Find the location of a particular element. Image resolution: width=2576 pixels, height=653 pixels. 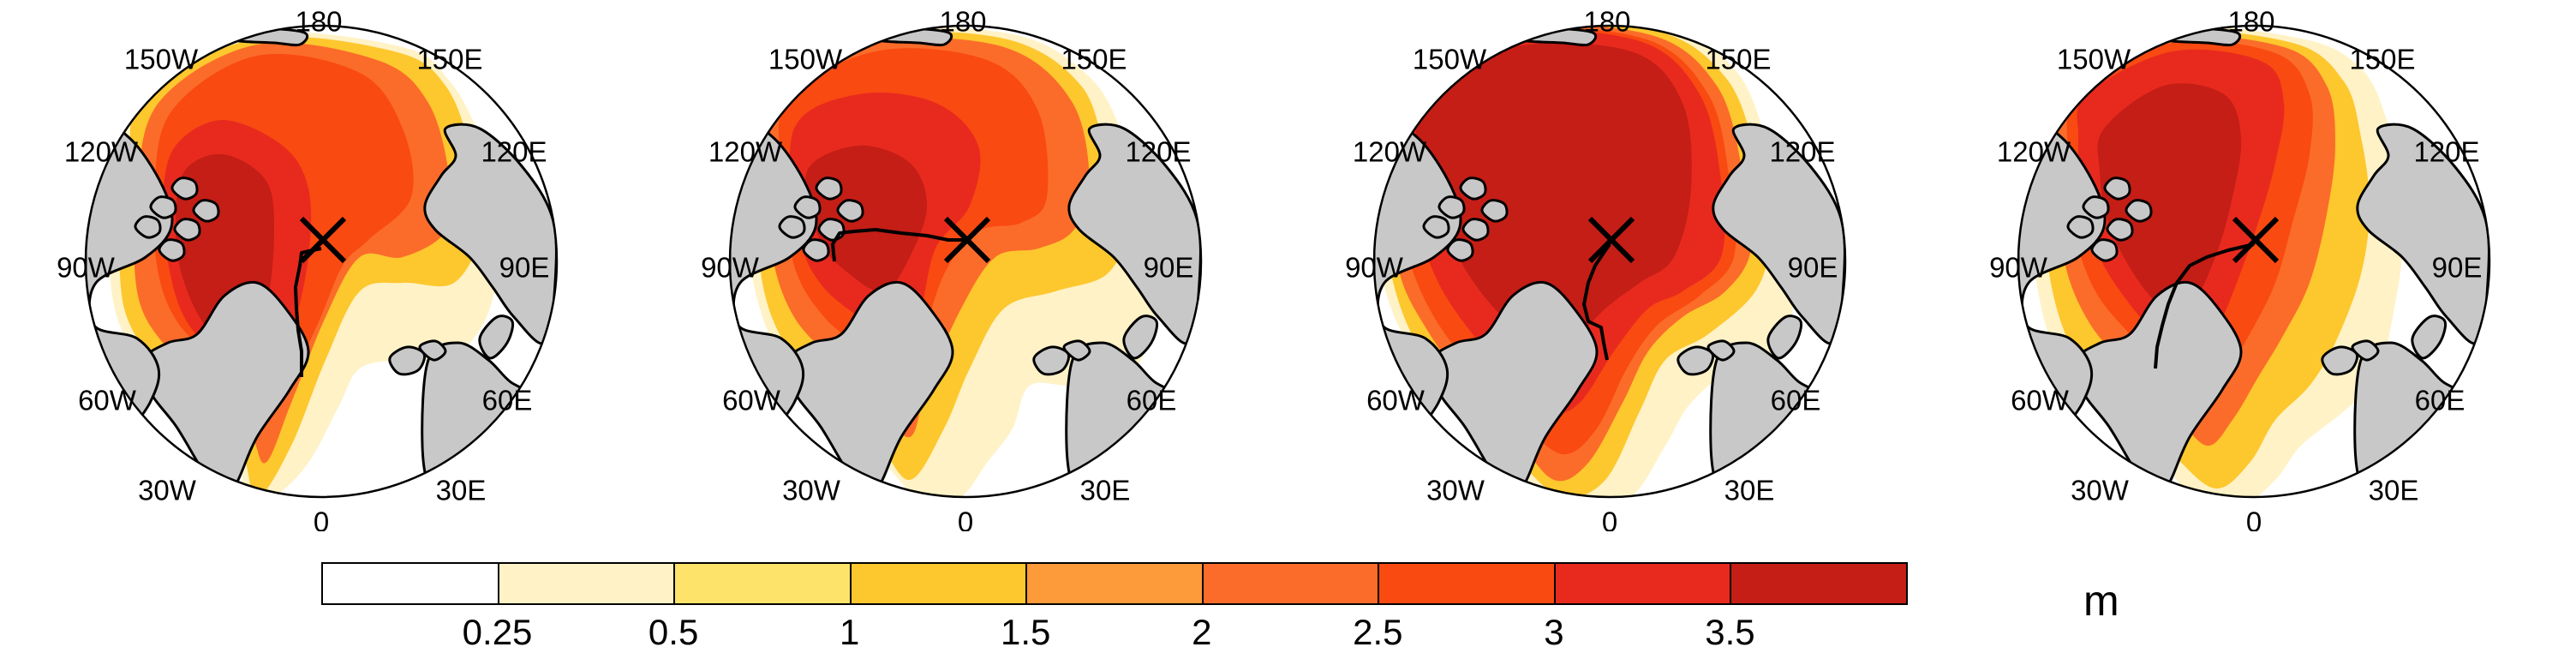

colorbar-tick-label: 1 is located at coordinates (850, 632).